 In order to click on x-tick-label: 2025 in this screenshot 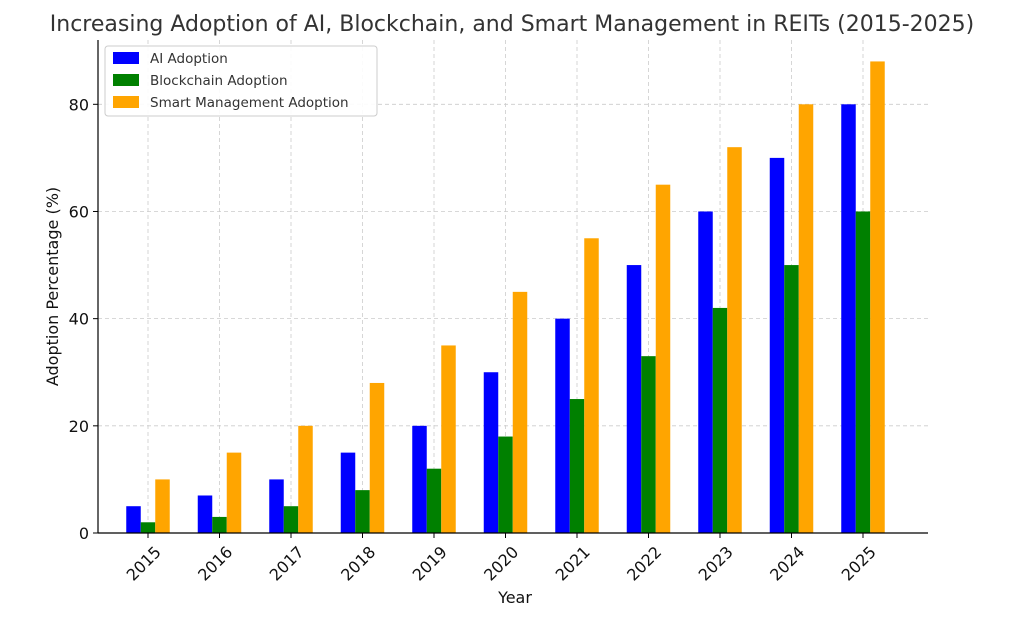, I will do `click(859, 563)`.